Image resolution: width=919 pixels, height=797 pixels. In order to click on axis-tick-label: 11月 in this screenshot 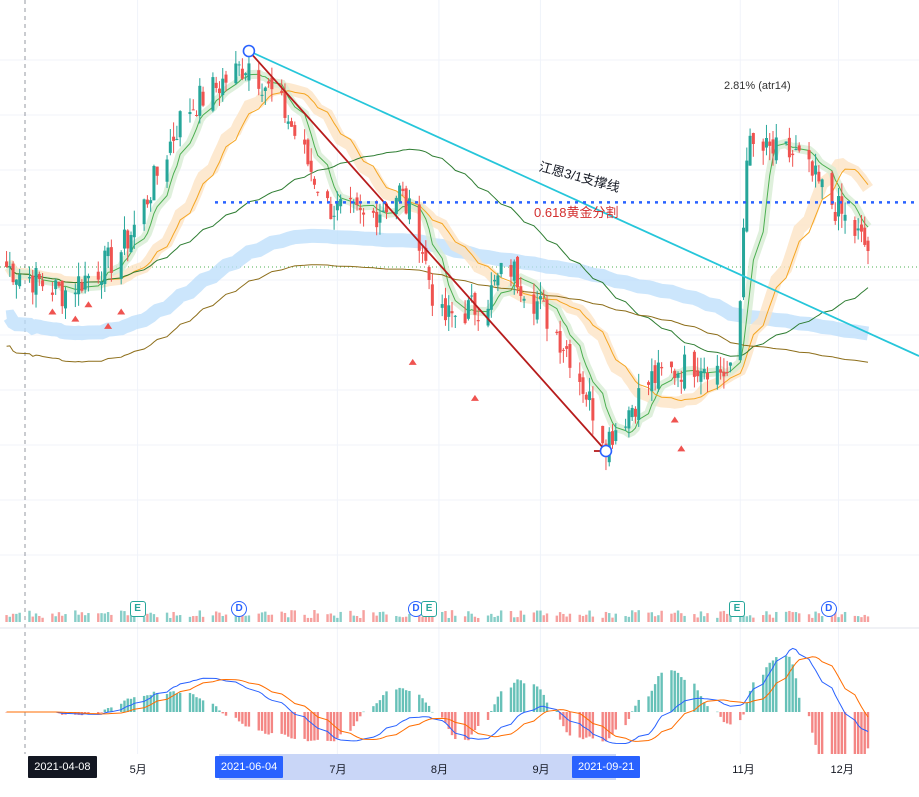, I will do `click(743, 770)`.